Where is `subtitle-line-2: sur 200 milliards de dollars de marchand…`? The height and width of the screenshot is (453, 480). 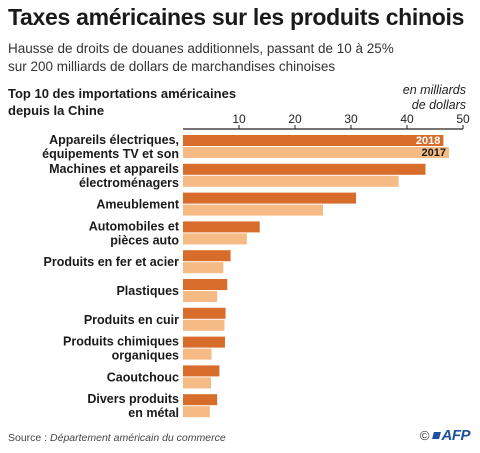
subtitle-line-2: sur 200 milliards de dollars de marchand… is located at coordinates (172, 66).